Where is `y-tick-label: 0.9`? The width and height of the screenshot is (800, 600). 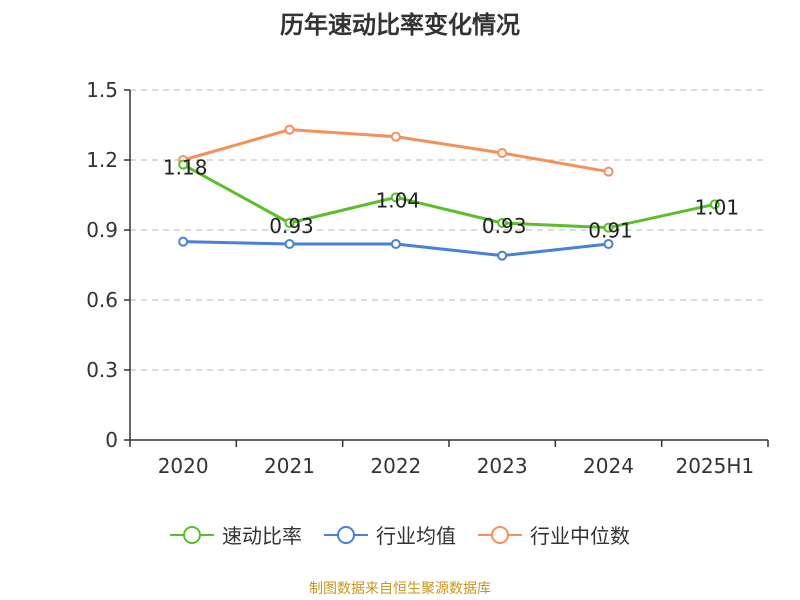
y-tick-label: 0.9 is located at coordinates (102, 230).